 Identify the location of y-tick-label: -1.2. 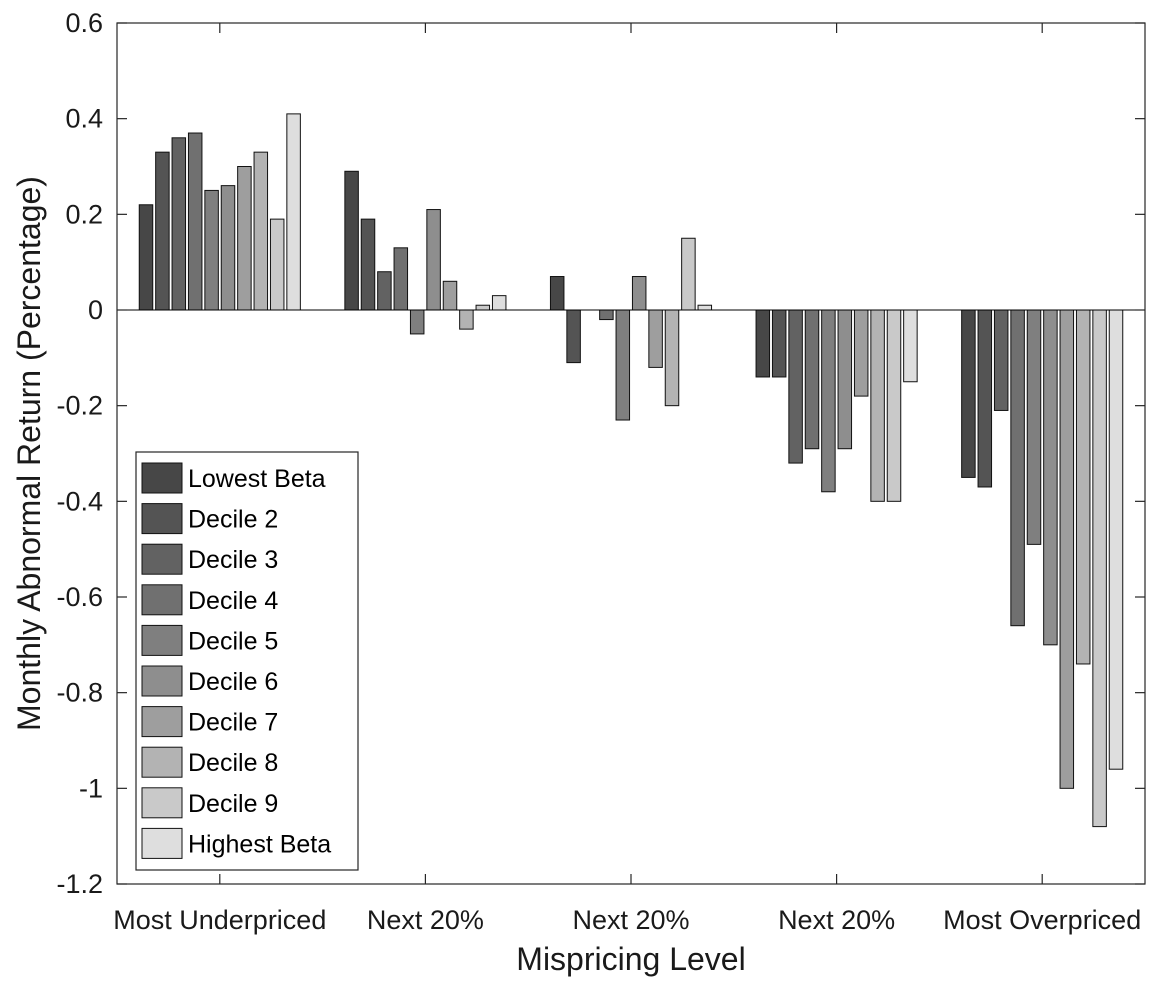
(79, 884).